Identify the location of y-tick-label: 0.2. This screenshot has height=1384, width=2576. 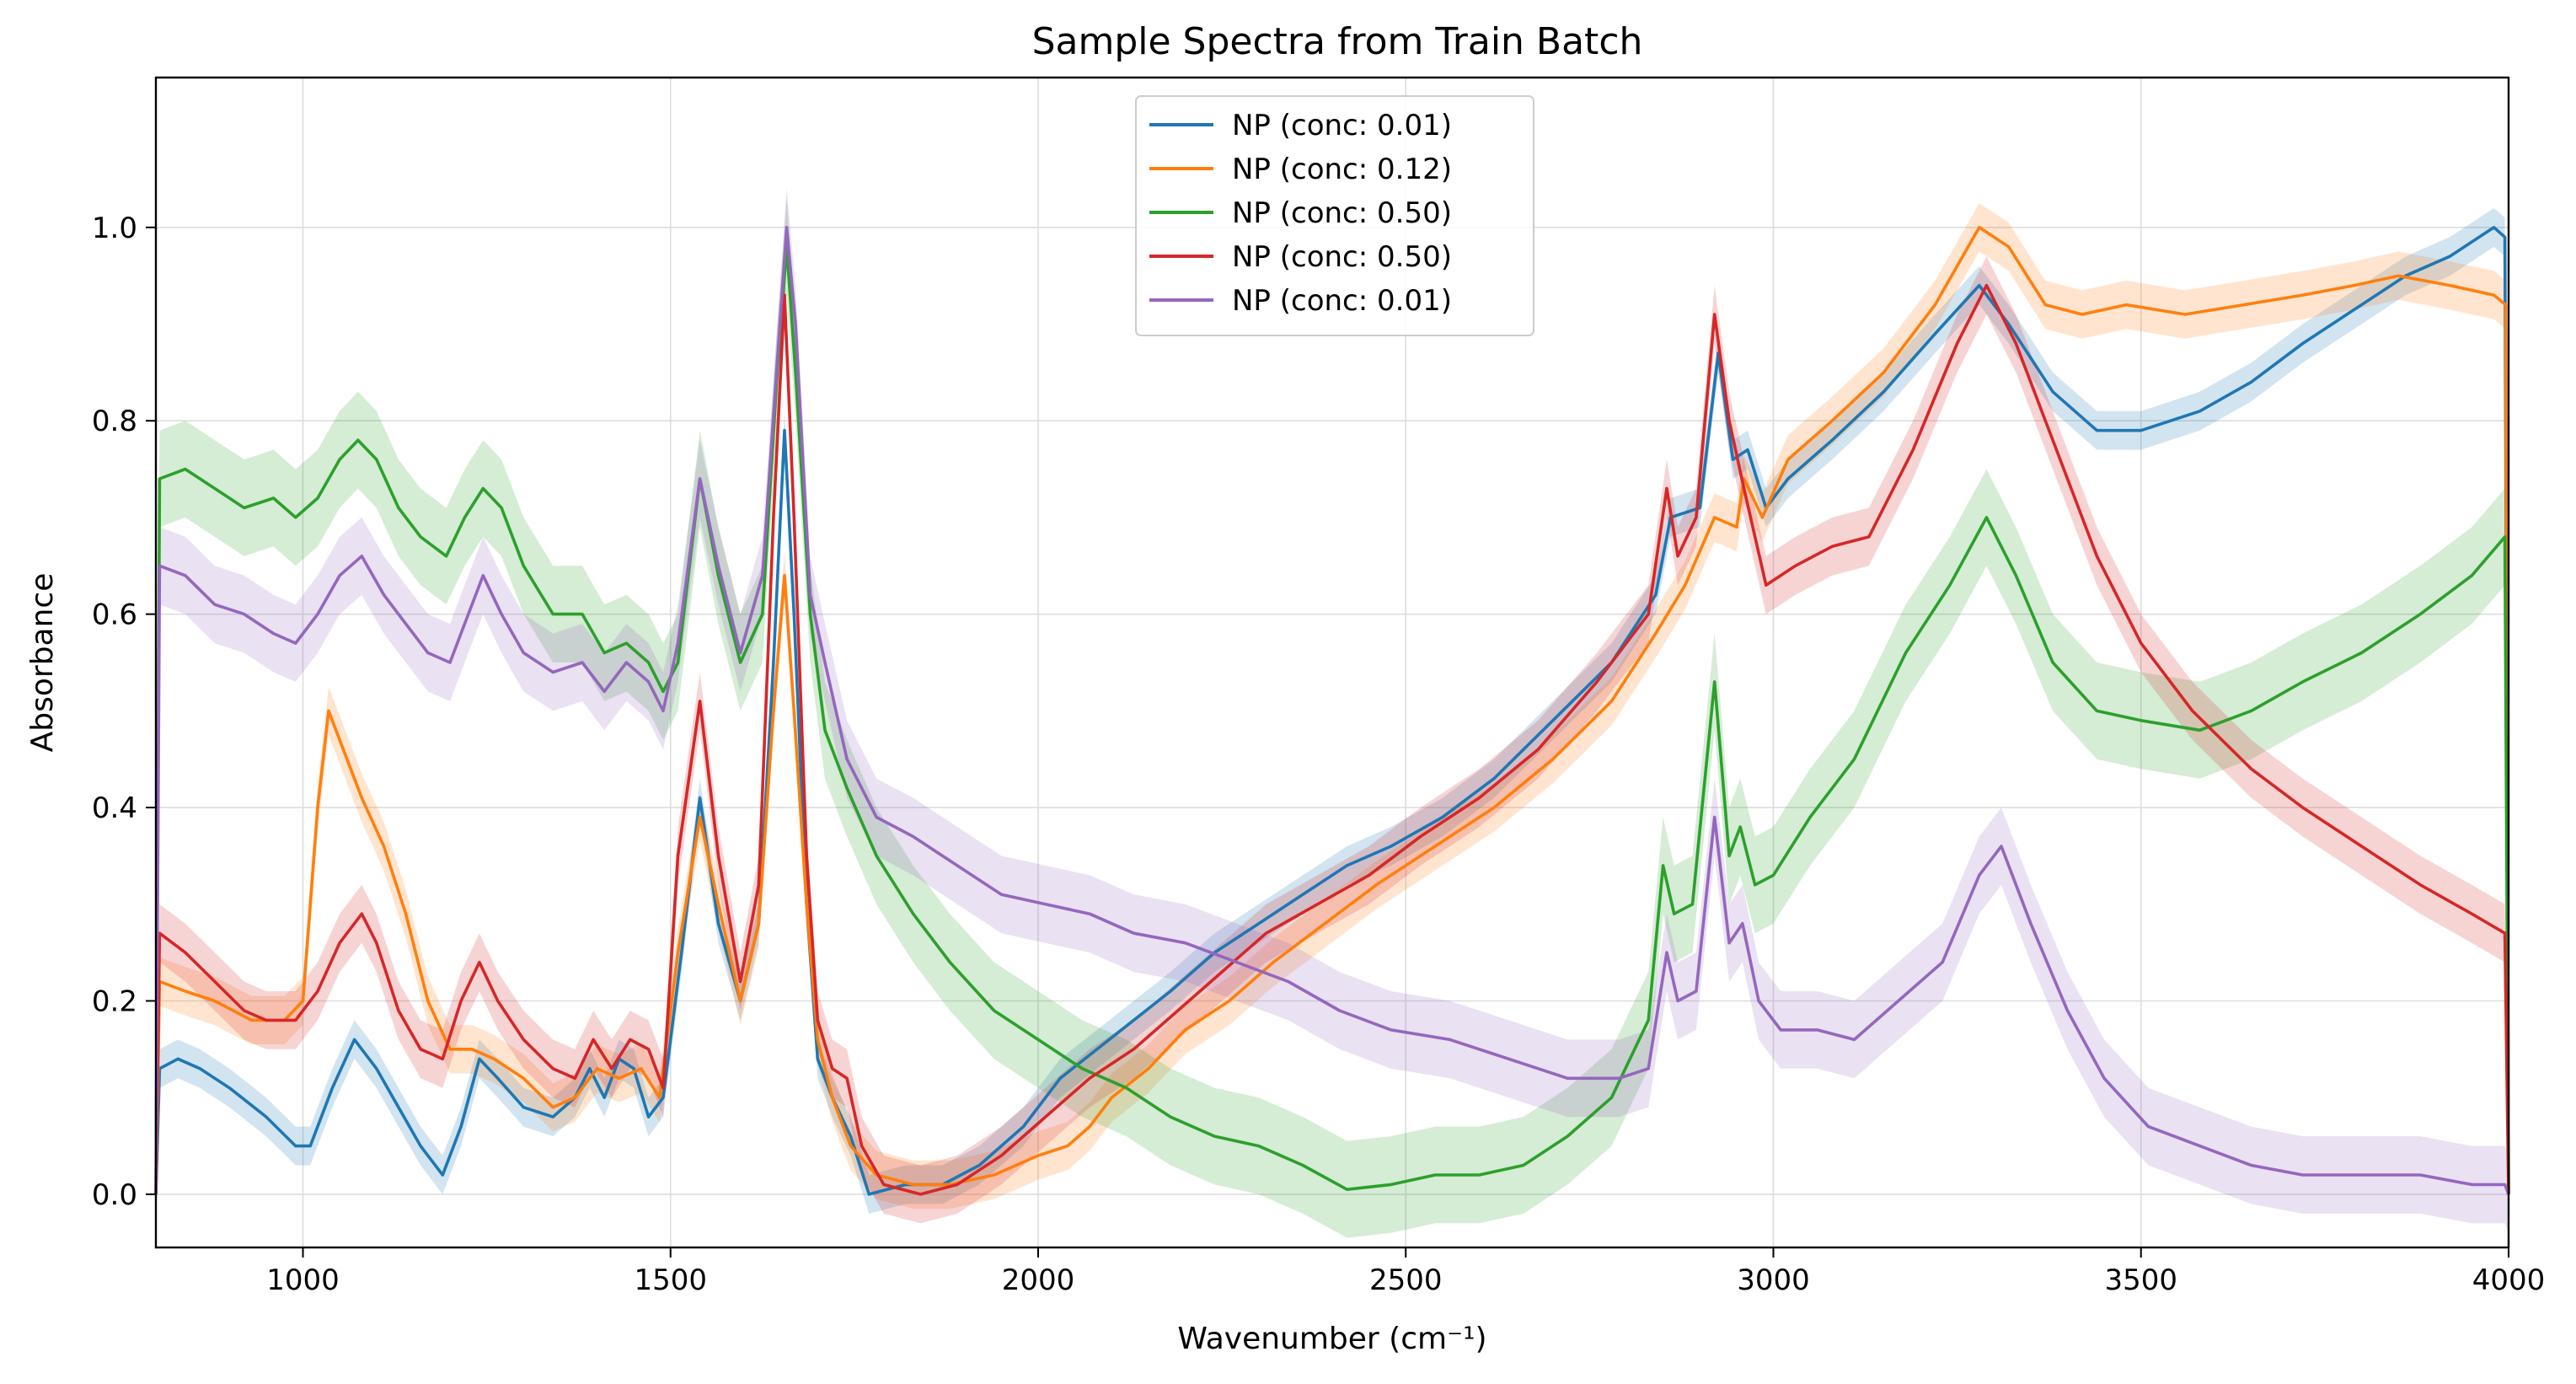
(114, 1001).